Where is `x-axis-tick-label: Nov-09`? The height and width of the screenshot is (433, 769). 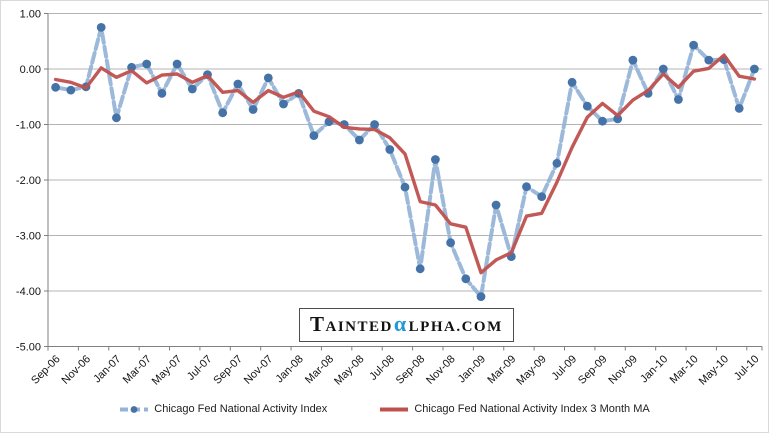 x-axis-tick-label: Nov-09 is located at coordinates (623, 370).